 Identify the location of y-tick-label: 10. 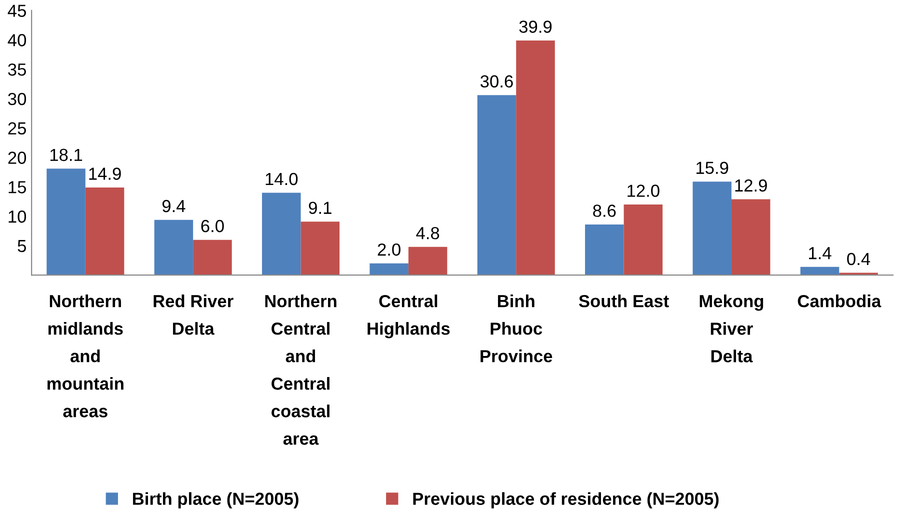
(17, 216).